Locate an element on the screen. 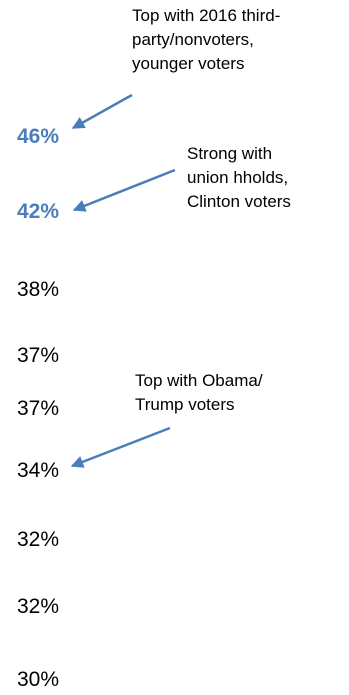  annotation-2-line-2: union hholds, is located at coordinates (237, 177).